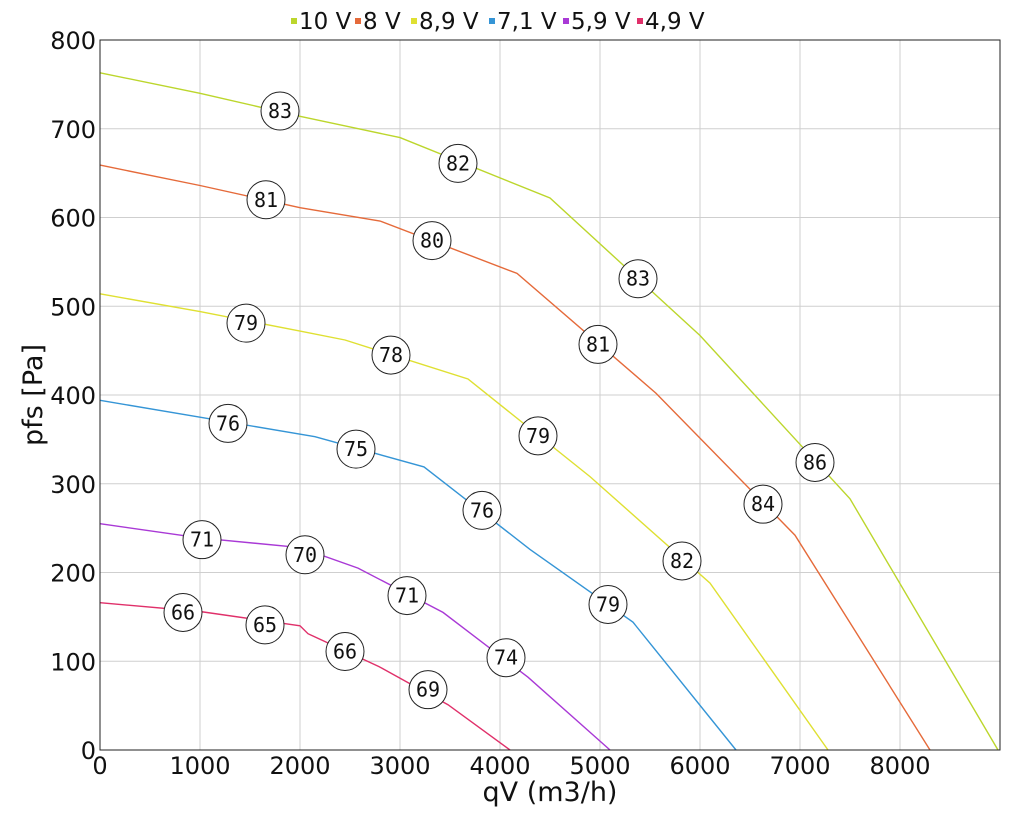 This screenshot has height=820, width=1020. I want to click on y-tick-label: 800, so click(73, 41).